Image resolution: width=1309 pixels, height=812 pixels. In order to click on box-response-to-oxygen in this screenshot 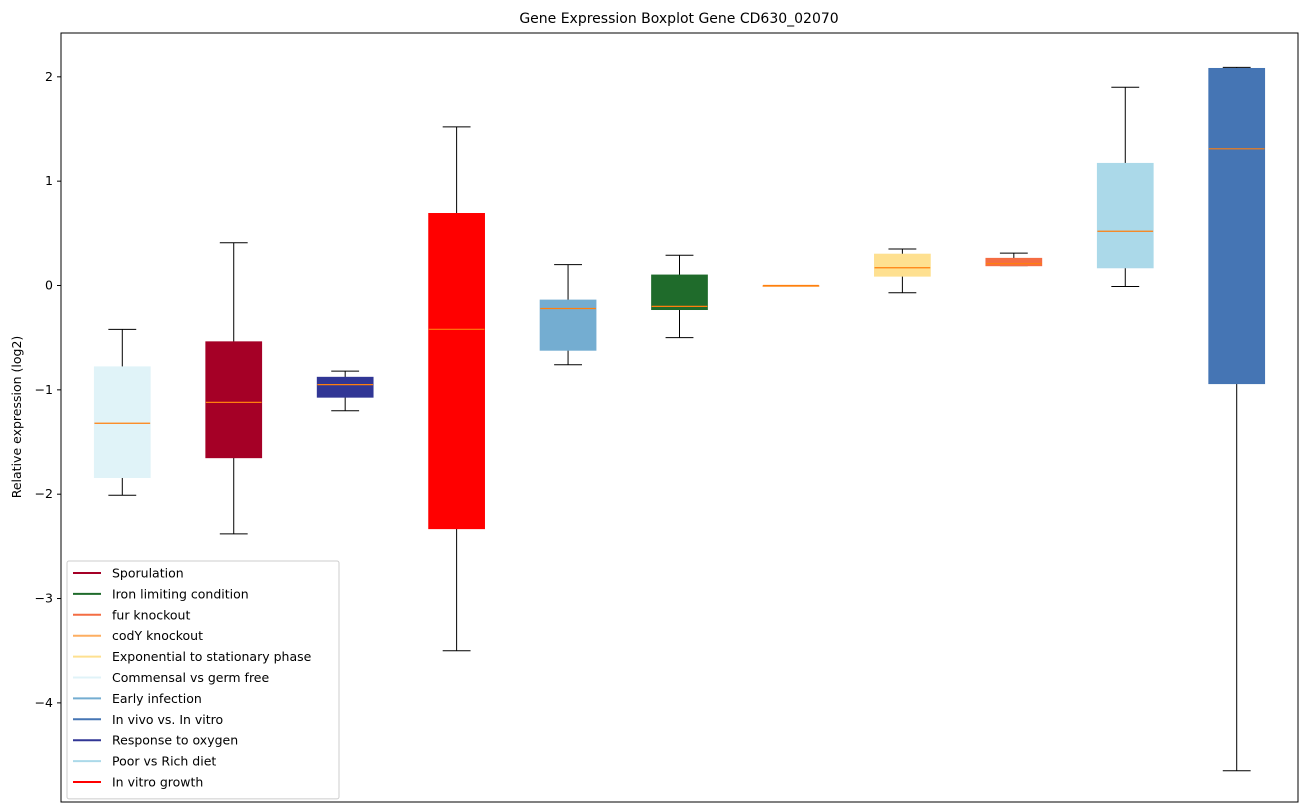, I will do `click(345, 391)`.